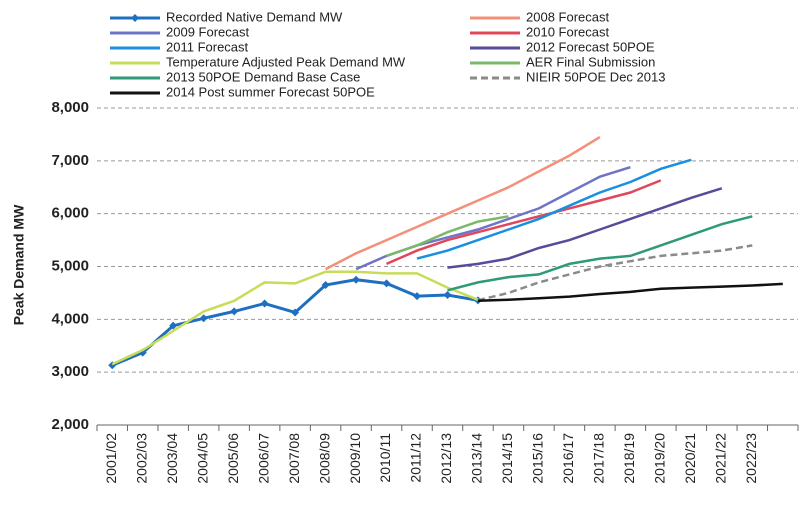  I want to click on x-tick-label: 2007/08, so click(294, 458).